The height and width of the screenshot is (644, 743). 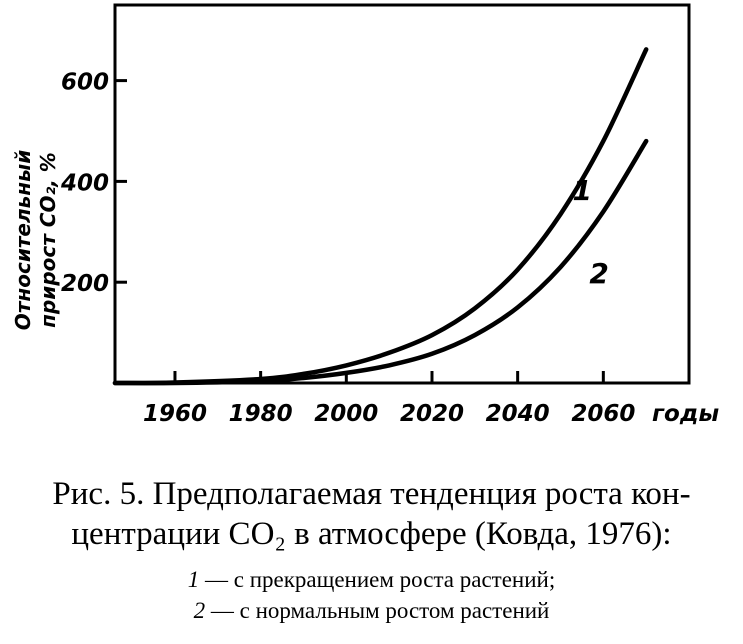 What do you see at coordinates (603, 414) in the screenshot?
I see `x-tick-label-2060: 2060` at bounding box center [603, 414].